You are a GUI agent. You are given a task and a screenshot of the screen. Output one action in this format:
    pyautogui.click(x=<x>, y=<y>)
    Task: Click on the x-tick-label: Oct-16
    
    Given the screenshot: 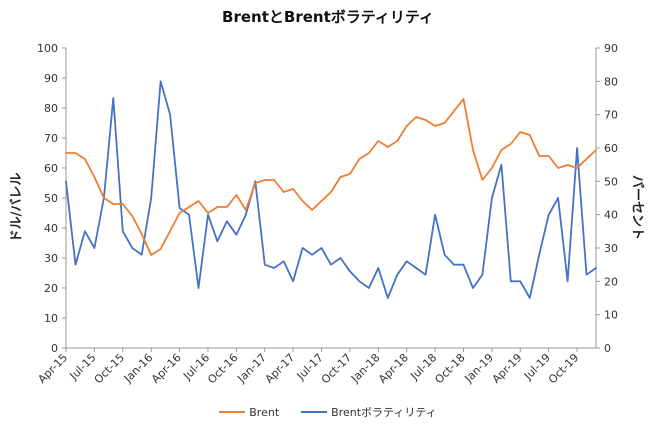 What is the action you would take?
    pyautogui.click(x=222, y=368)
    